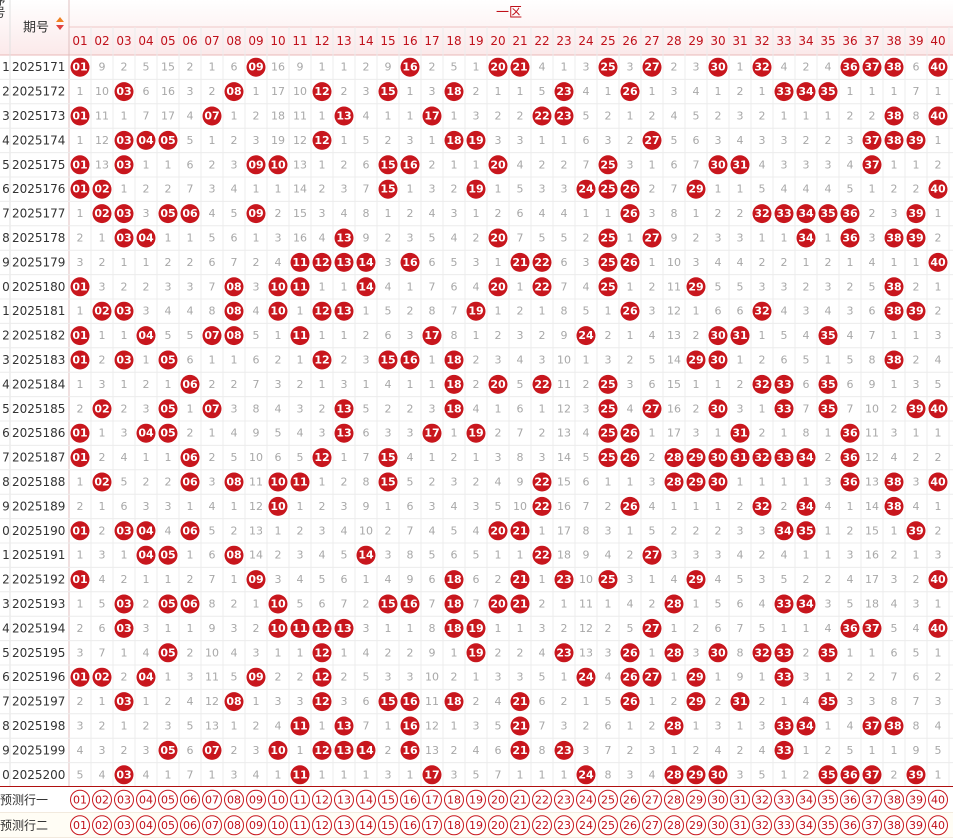  Describe the element at coordinates (322, 825) in the screenshot. I see `predict-number: 12` at that location.